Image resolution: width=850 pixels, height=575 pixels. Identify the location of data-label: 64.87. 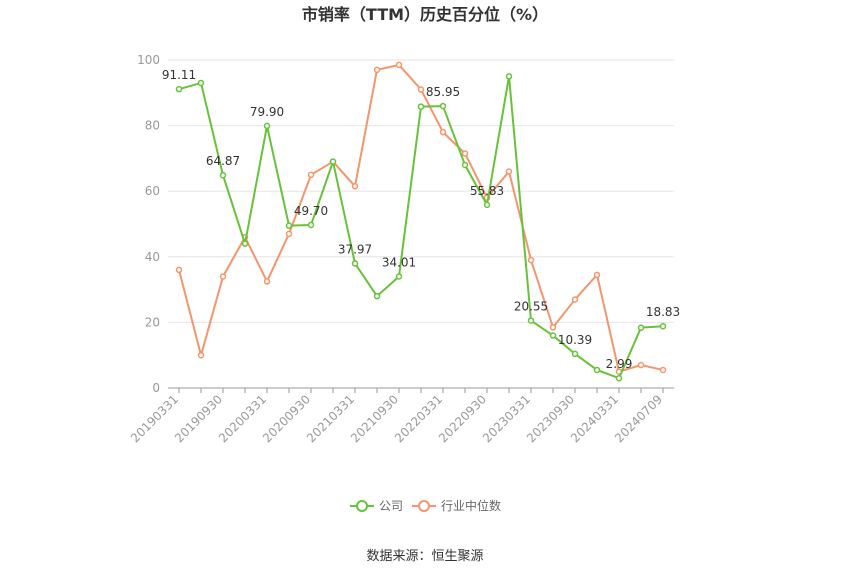
(223, 161).